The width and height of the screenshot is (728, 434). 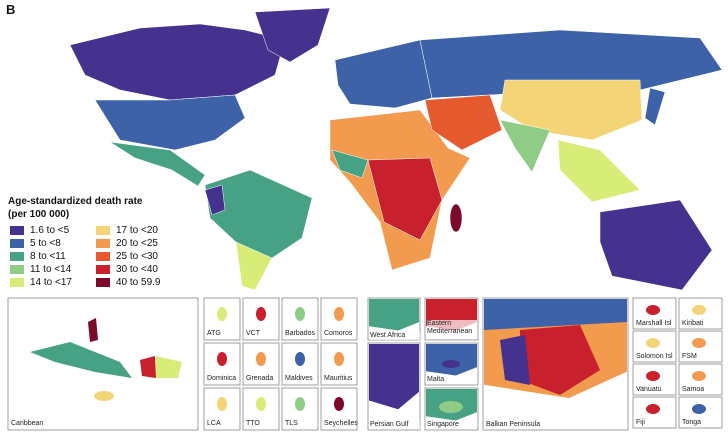 I want to click on legend-label: 20 to <25, so click(x=137, y=243).